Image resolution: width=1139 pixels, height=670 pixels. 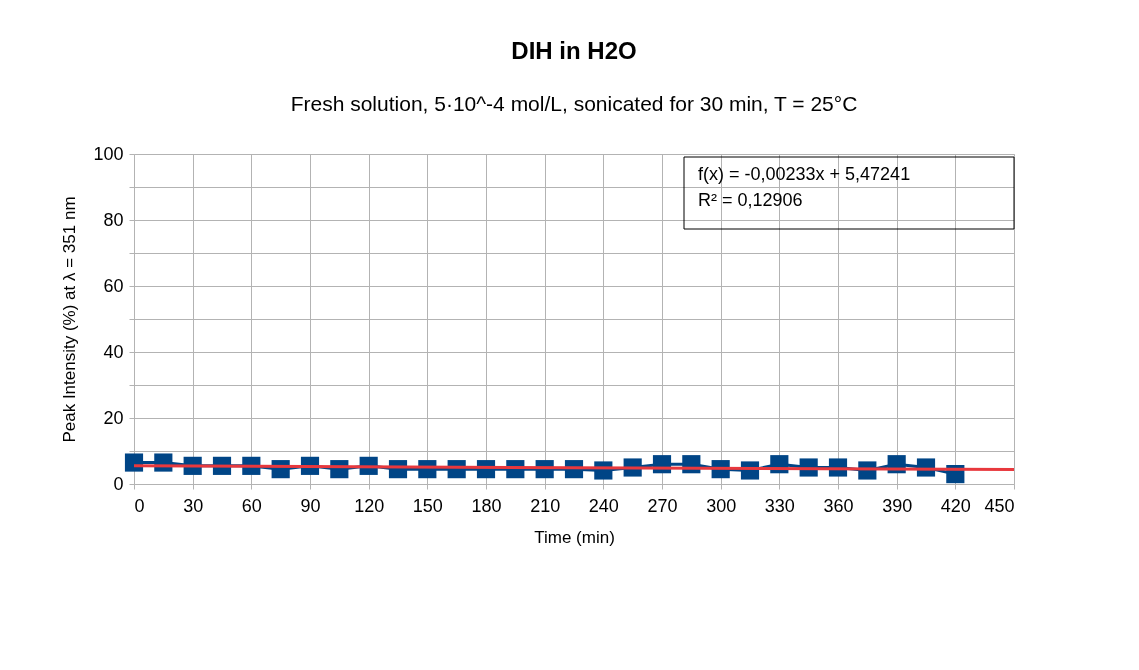 I want to click on y-tick-label: 100, so click(x=108, y=153).